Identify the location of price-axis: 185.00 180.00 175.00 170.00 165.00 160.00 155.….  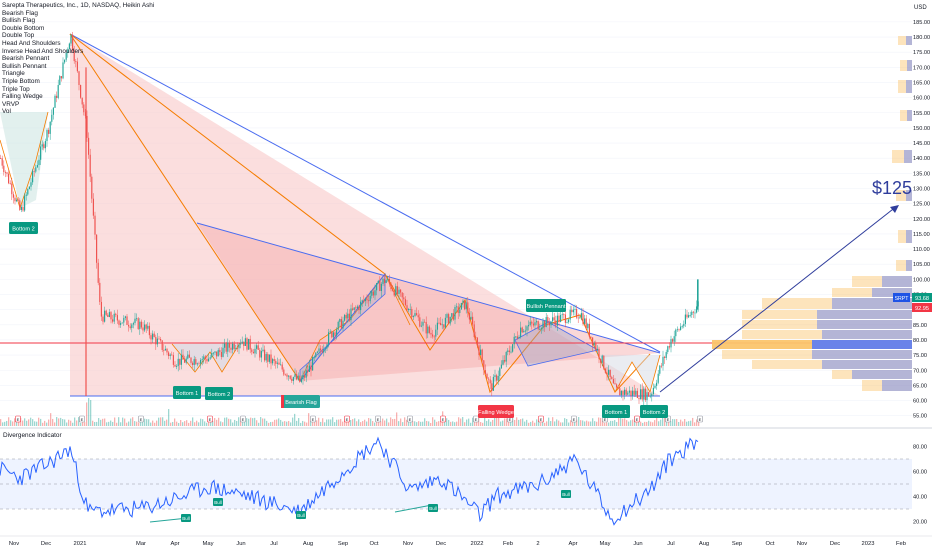
(921, 220).